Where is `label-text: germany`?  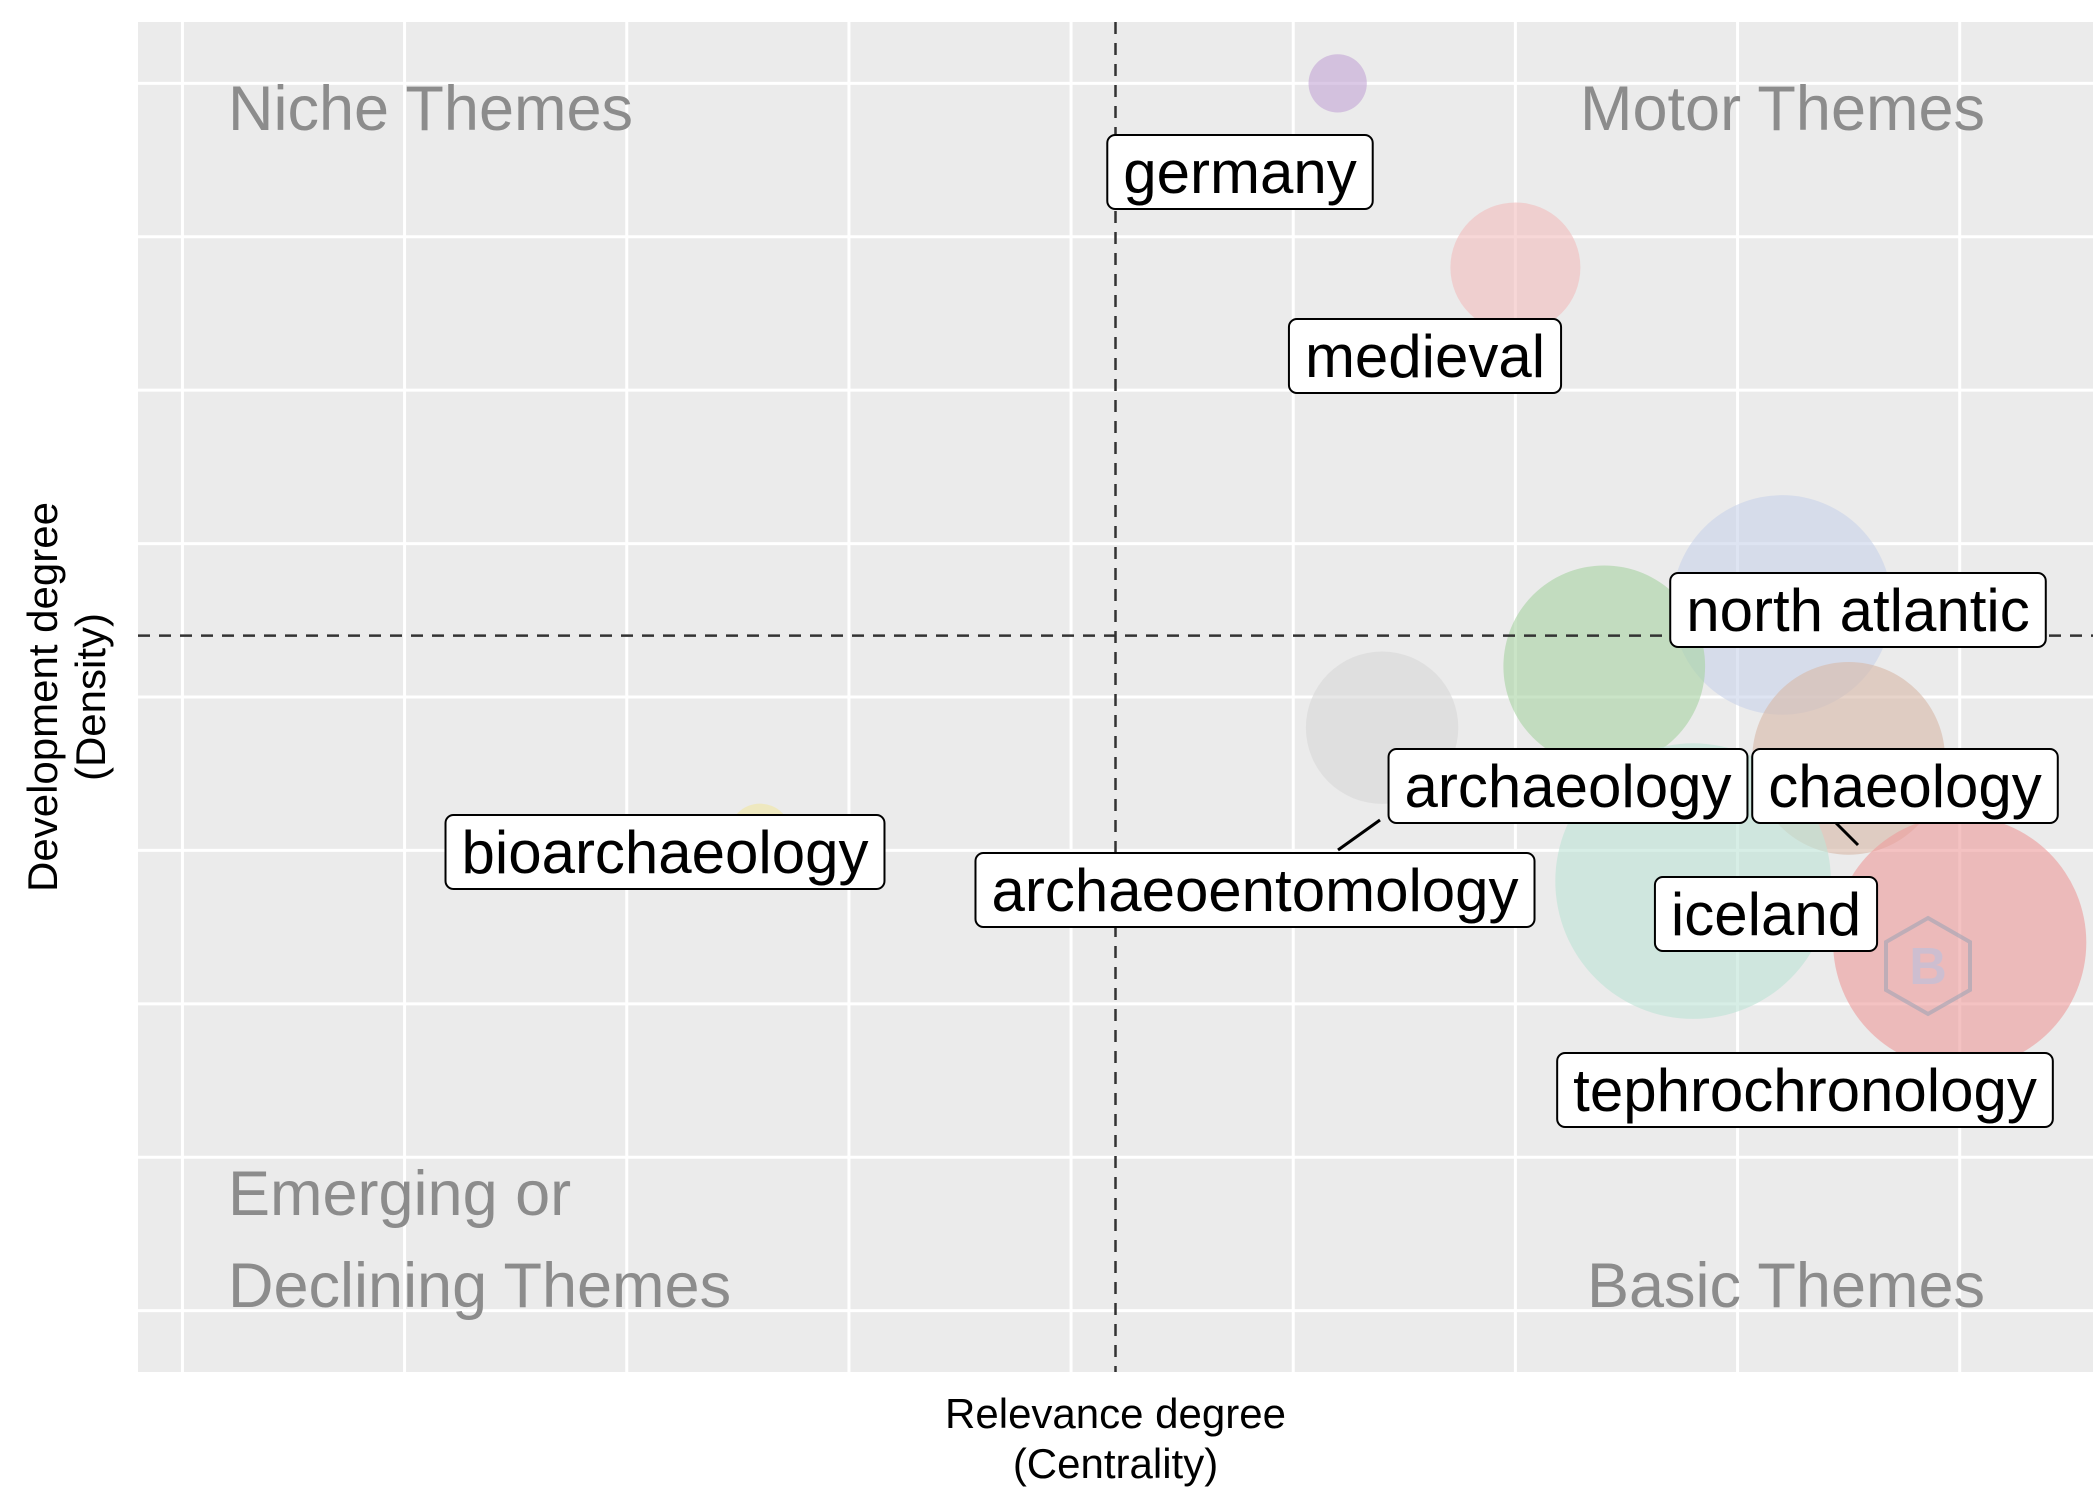 label-text: germany is located at coordinates (1239, 172).